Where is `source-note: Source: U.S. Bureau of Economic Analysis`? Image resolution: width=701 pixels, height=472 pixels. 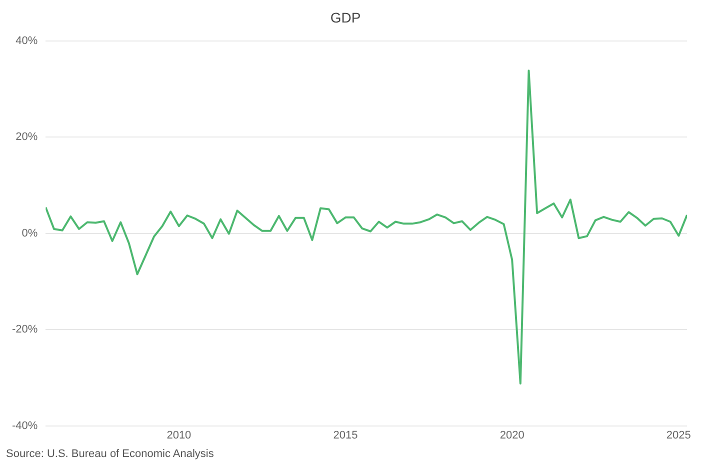
source-note: Source: U.S. Bureau of Economic Analysis is located at coordinates (110, 454).